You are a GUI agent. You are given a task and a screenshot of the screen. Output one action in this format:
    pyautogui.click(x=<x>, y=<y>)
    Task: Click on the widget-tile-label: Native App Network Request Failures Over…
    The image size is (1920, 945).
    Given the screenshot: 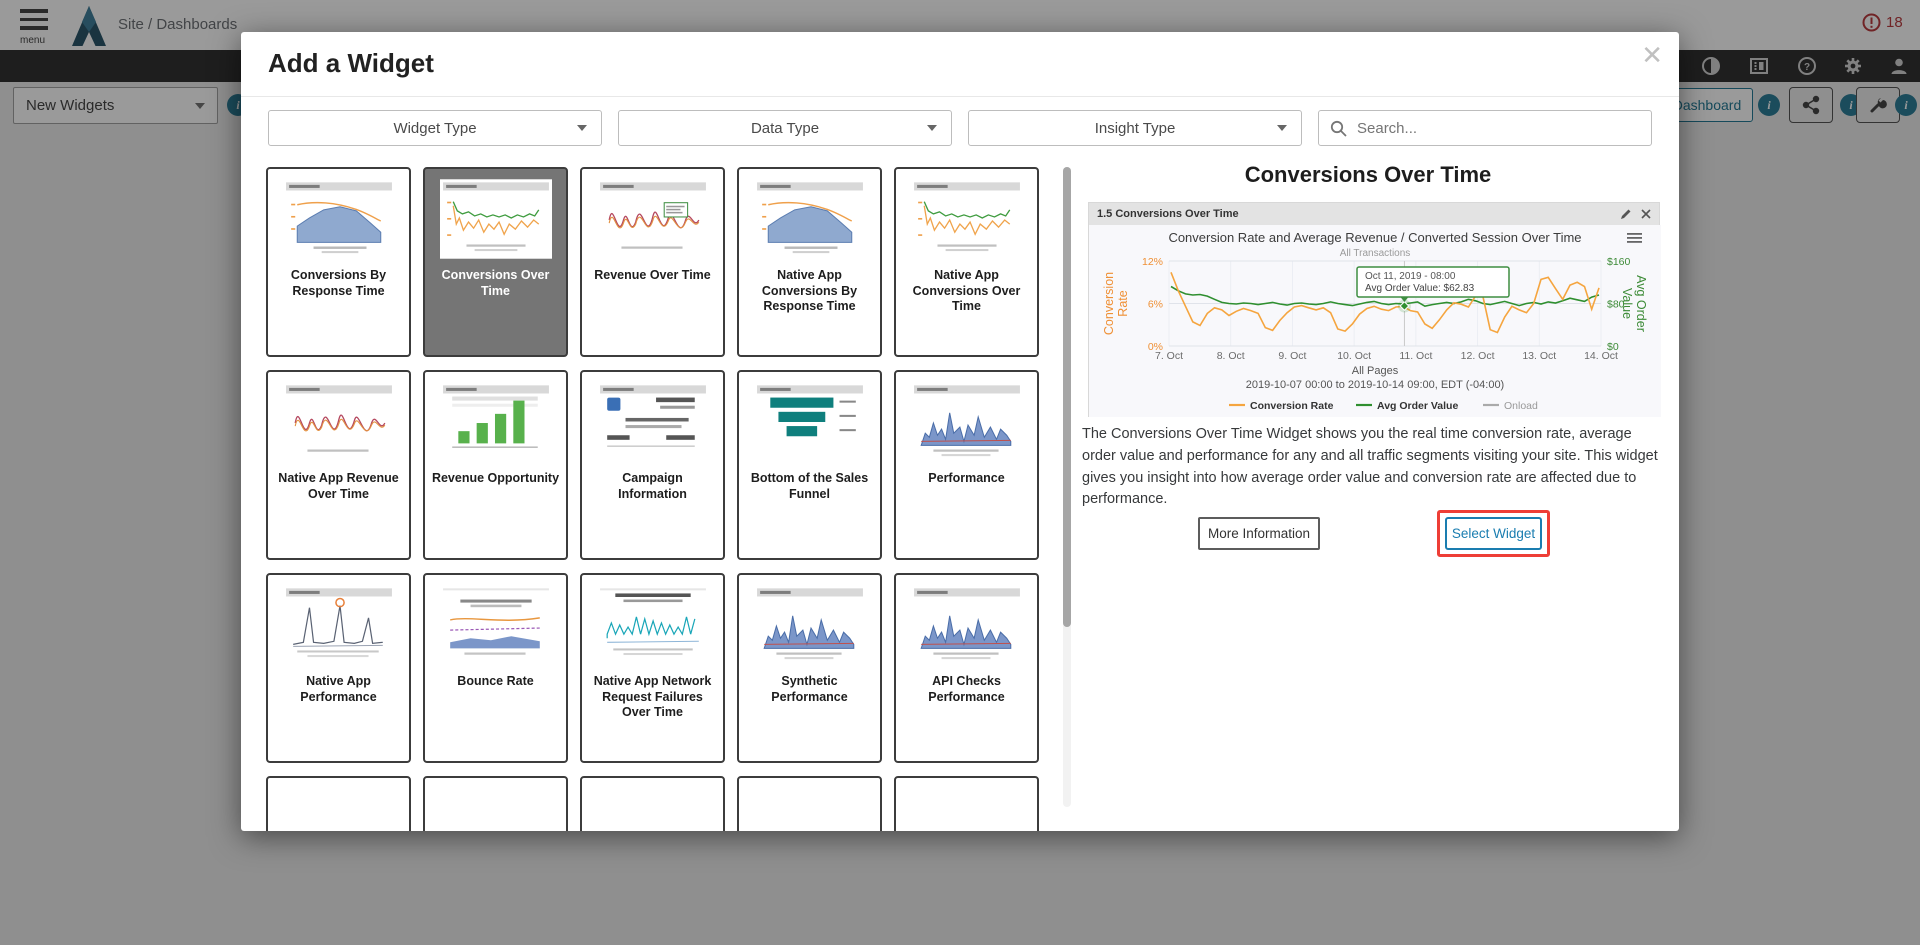 What is the action you would take?
    pyautogui.click(x=652, y=697)
    